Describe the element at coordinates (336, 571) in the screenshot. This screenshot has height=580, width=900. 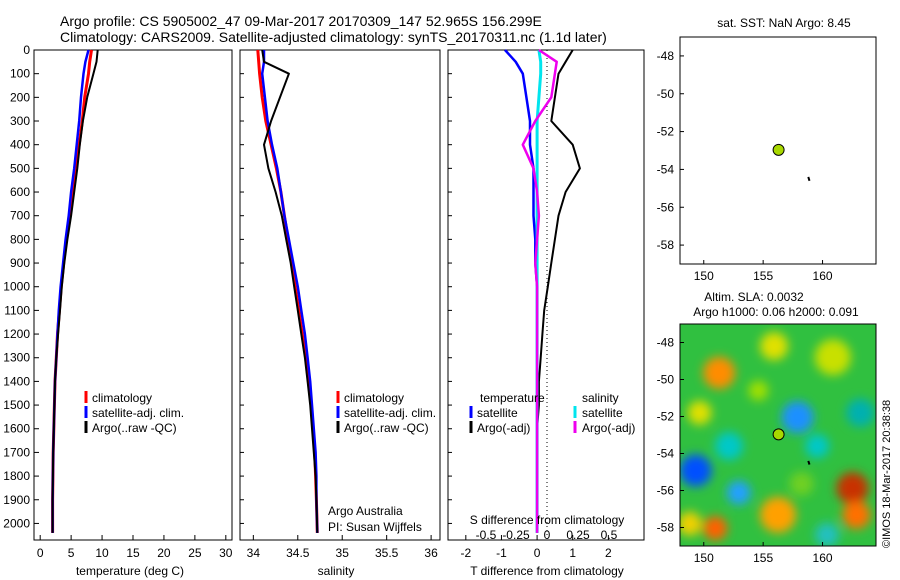
I see `salinity-x-label: salinity` at that location.